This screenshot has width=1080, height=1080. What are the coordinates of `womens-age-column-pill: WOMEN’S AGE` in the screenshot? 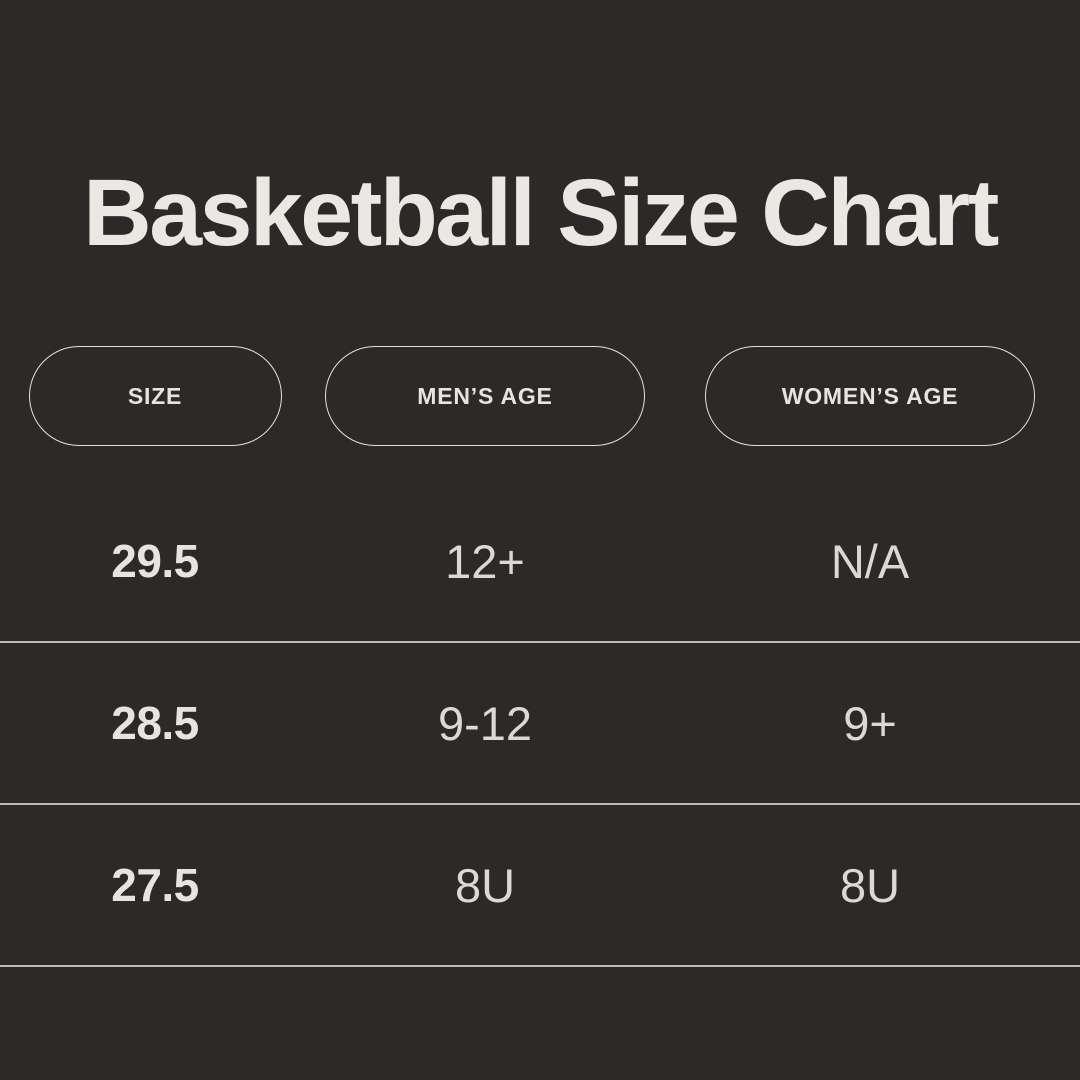 It's located at (870, 396).